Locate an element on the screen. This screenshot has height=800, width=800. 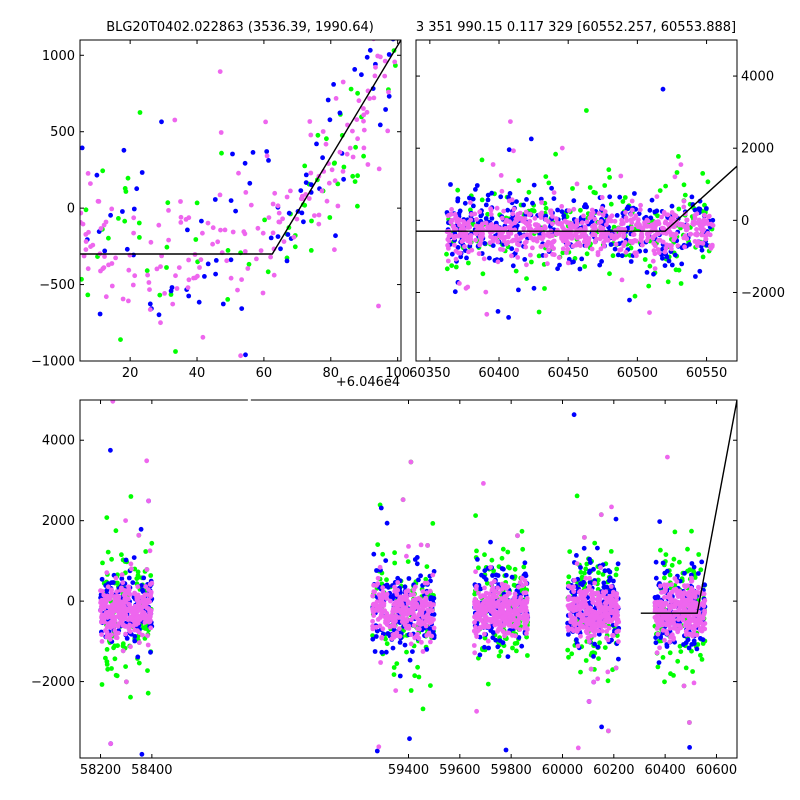
fit-line-season is located at coordinates (576, 198).